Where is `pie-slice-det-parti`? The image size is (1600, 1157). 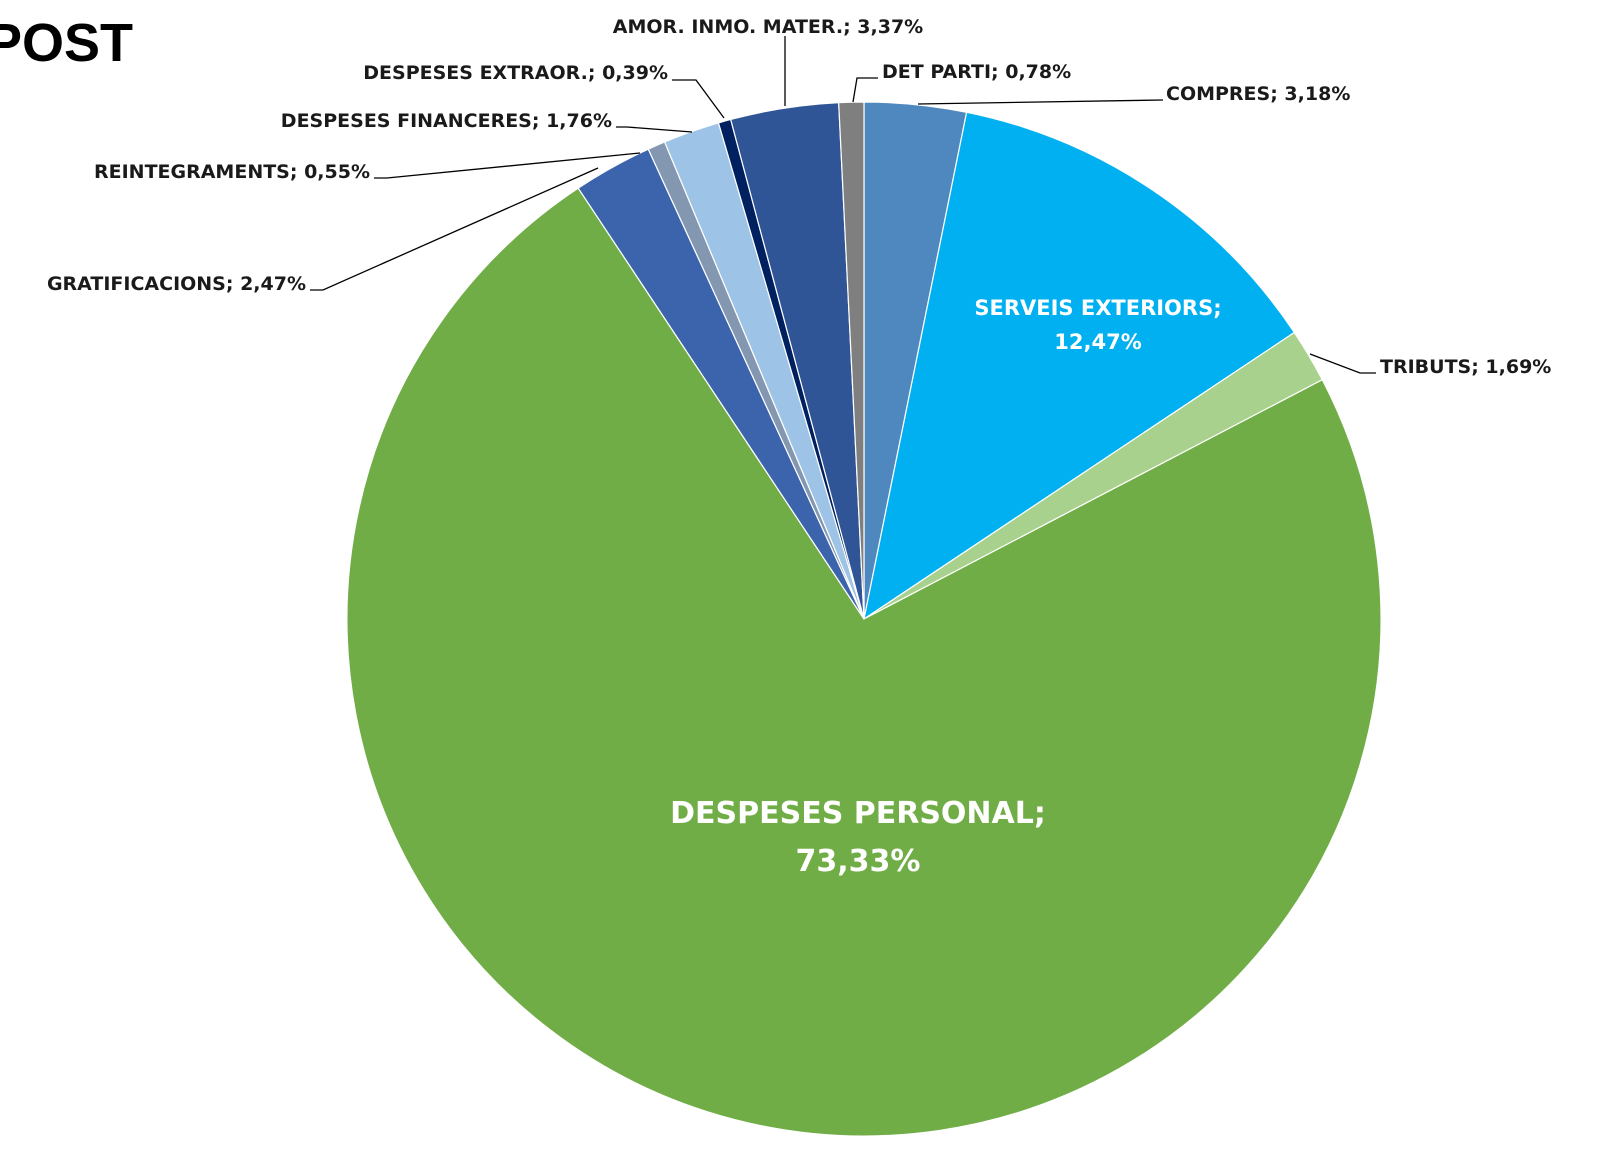
pie-slice-det-parti is located at coordinates (851, 360).